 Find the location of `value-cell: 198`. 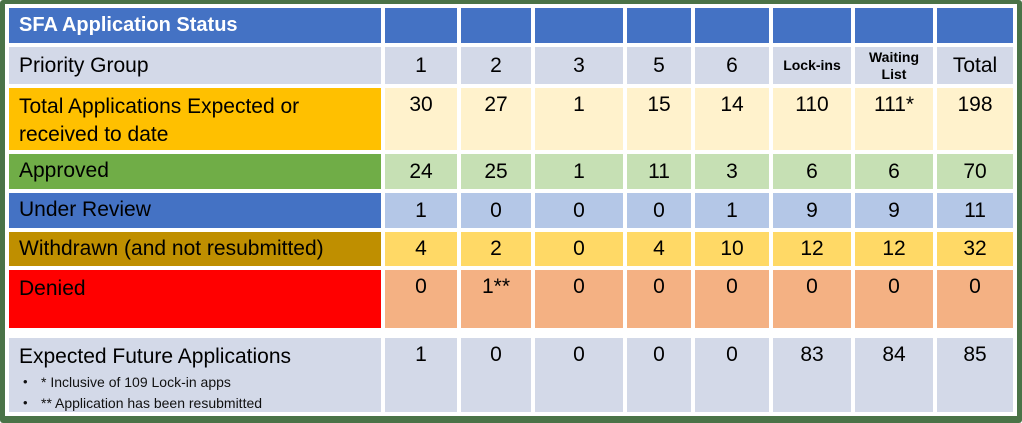

value-cell: 198 is located at coordinates (975, 119).